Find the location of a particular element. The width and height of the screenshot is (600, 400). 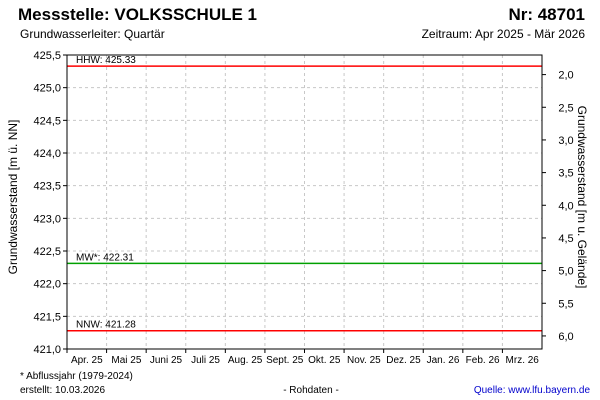

y-axis-left-label: Grundwasserstand [m ü. NN] is located at coordinates (13, 197).